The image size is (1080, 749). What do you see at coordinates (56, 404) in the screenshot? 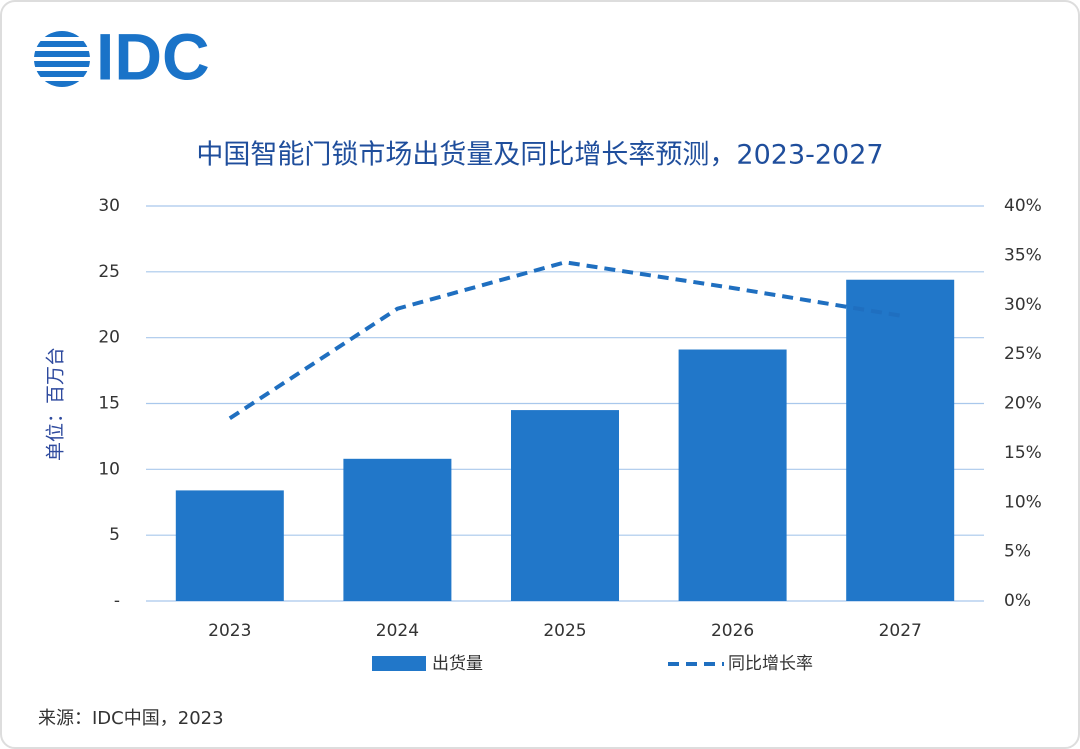
I see `y-axis-label: 单位：百万台` at bounding box center [56, 404].